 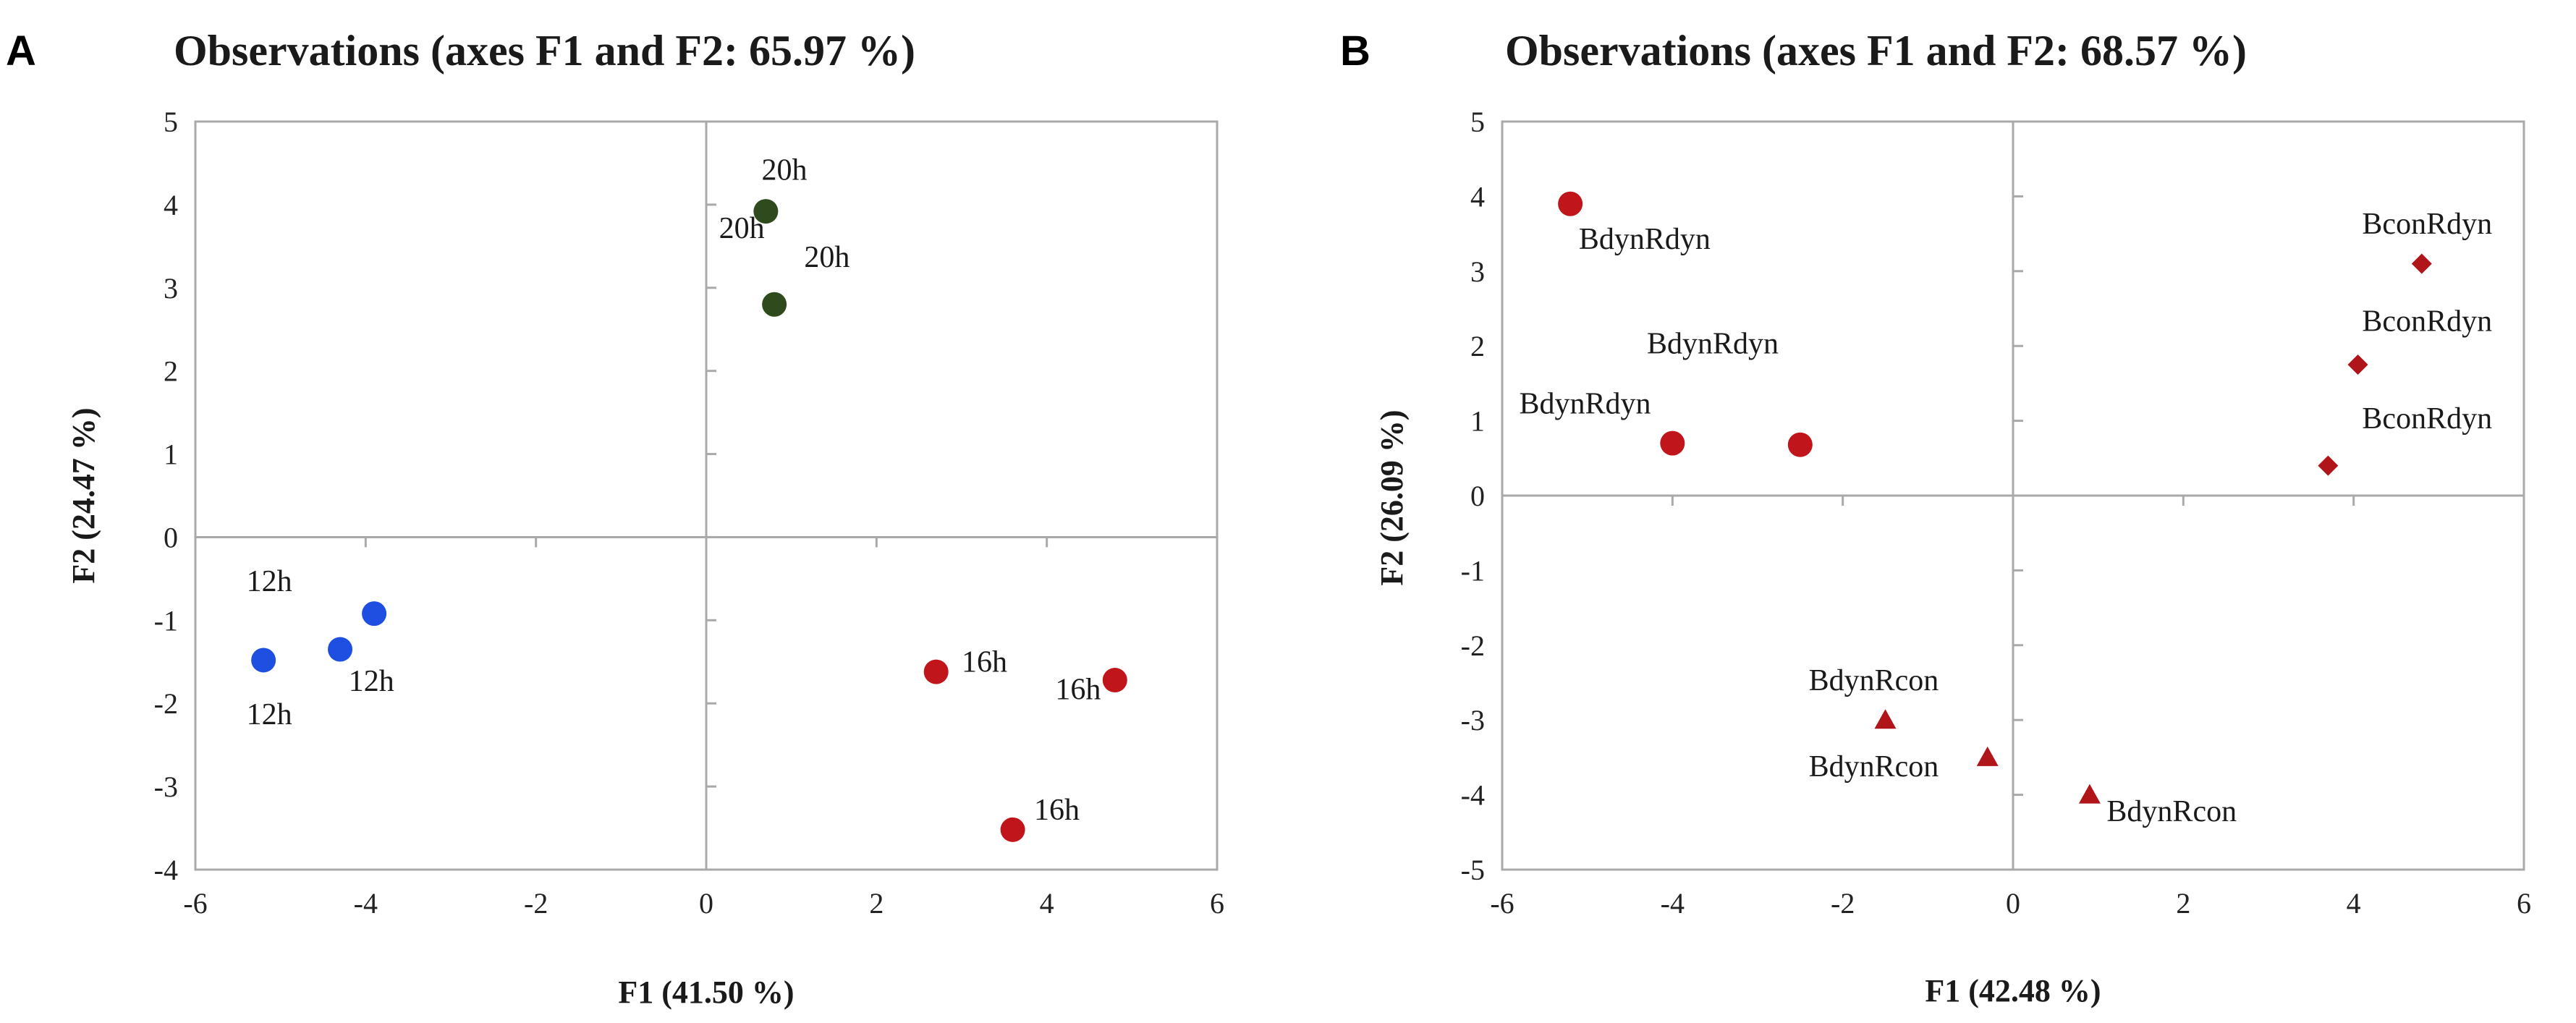 I want to click on x-axis-title-a: F1 (41.50 %), so click(x=706, y=992).